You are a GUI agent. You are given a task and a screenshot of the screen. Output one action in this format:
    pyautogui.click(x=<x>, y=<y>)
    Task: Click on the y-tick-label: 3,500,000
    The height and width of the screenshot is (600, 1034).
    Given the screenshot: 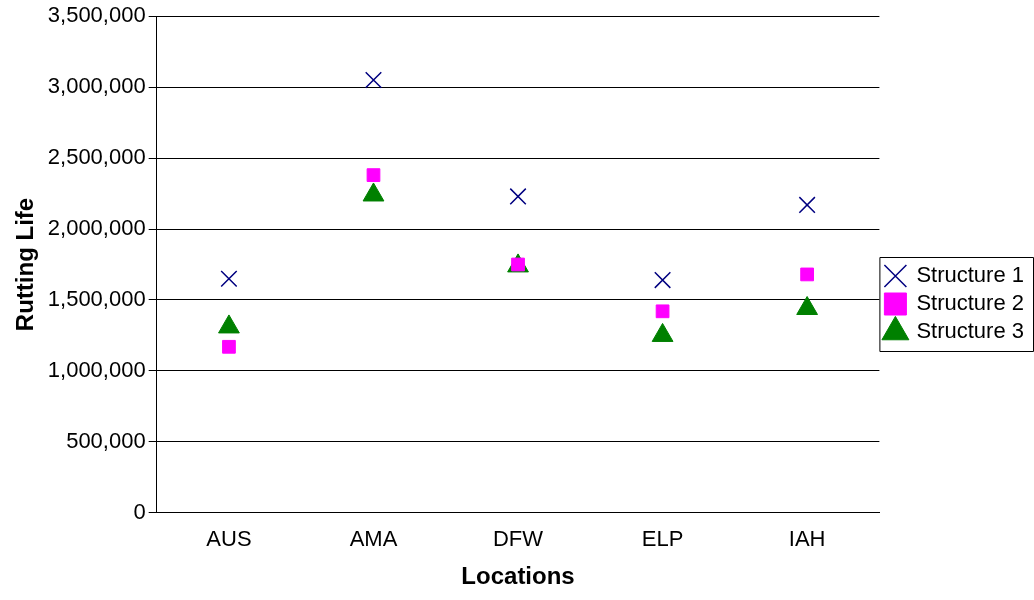 What is the action you would take?
    pyautogui.click(x=96, y=15)
    